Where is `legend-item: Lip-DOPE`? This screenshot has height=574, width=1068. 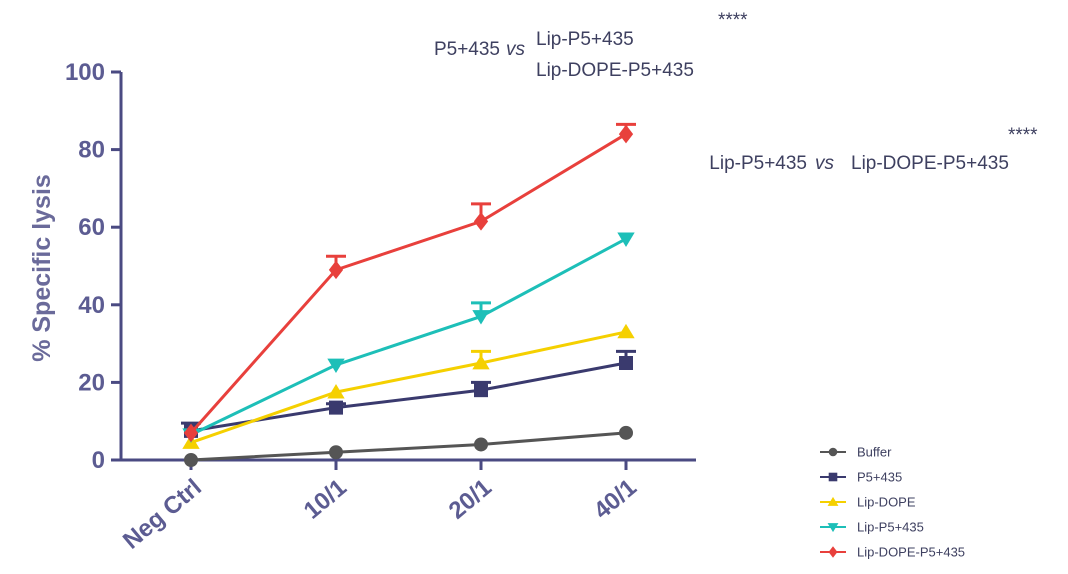
legend-item: Lip-DOPE is located at coordinates (868, 502).